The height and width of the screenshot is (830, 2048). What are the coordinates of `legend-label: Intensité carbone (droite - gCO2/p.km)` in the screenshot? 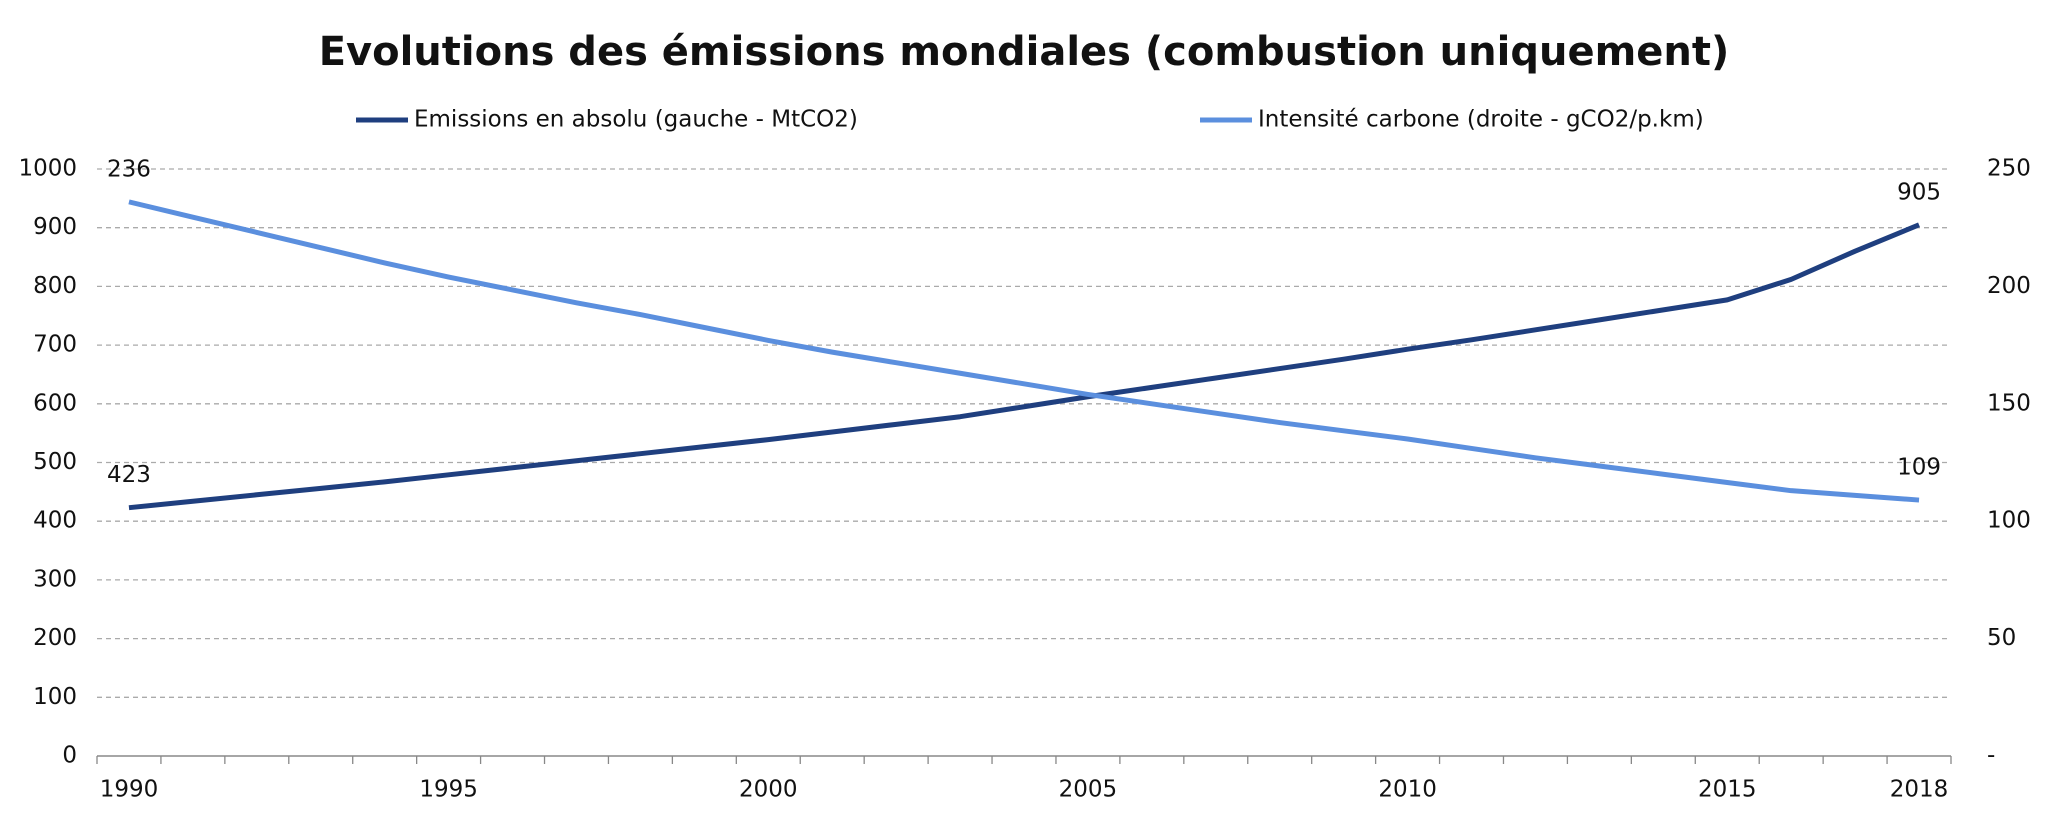 It's located at (1481, 120).